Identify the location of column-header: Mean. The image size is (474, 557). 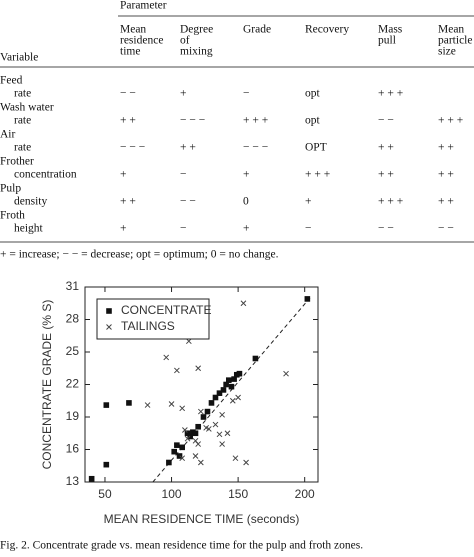
(451, 30).